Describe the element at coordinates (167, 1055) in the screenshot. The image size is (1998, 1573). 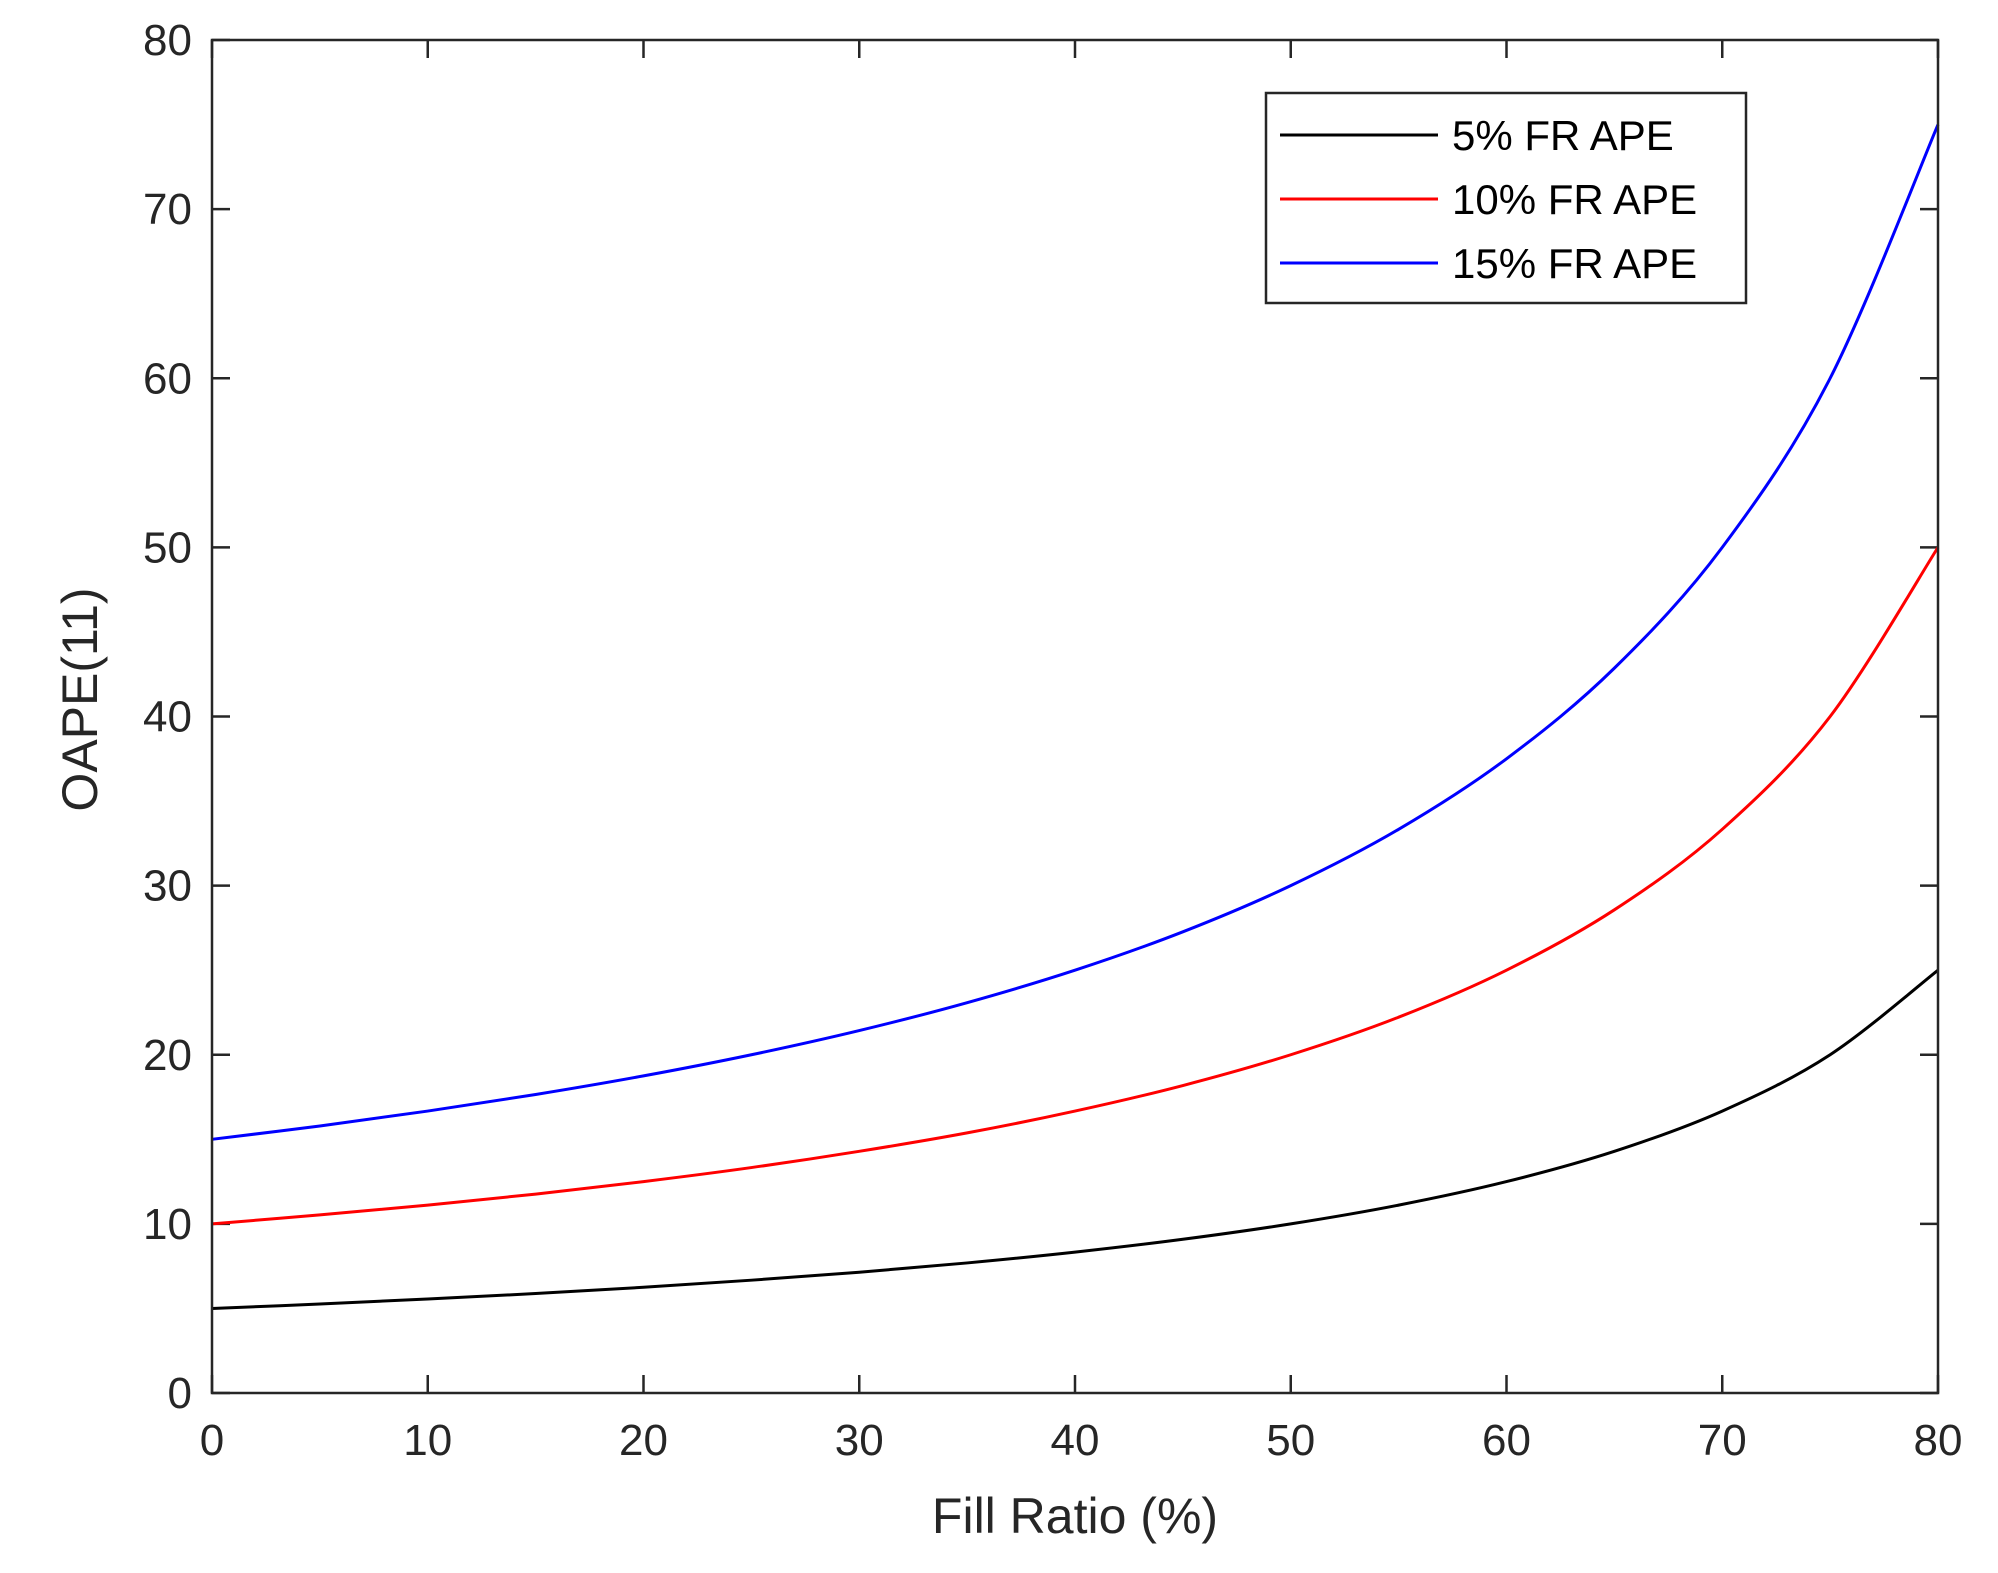
I see `y-tick-label: 20` at that location.